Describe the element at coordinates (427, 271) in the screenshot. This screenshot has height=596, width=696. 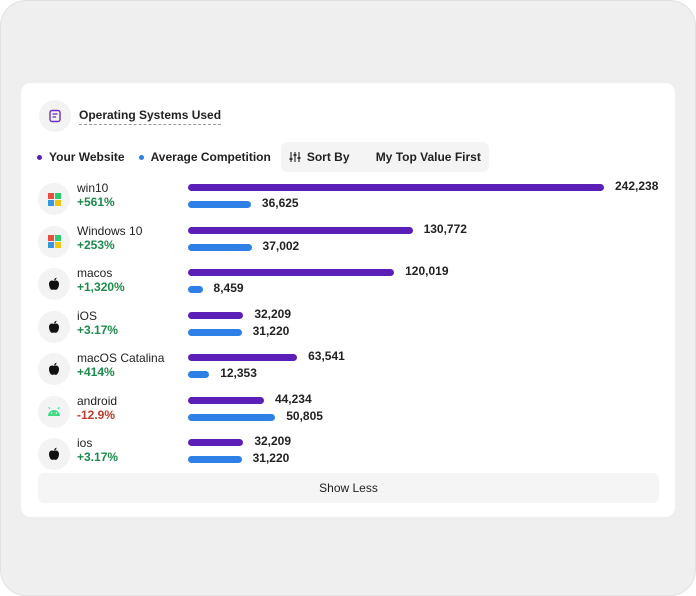
I see `your-website-value: 120,019` at that location.